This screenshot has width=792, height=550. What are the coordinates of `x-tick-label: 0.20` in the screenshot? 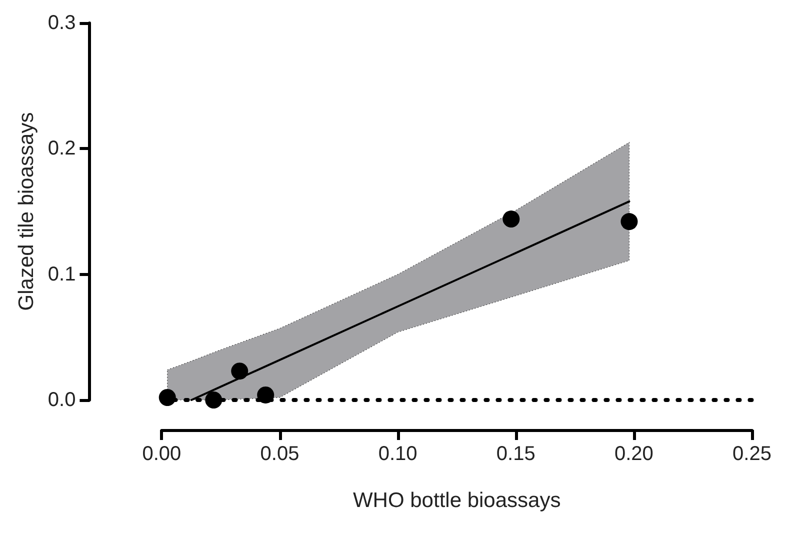 It's located at (634, 454).